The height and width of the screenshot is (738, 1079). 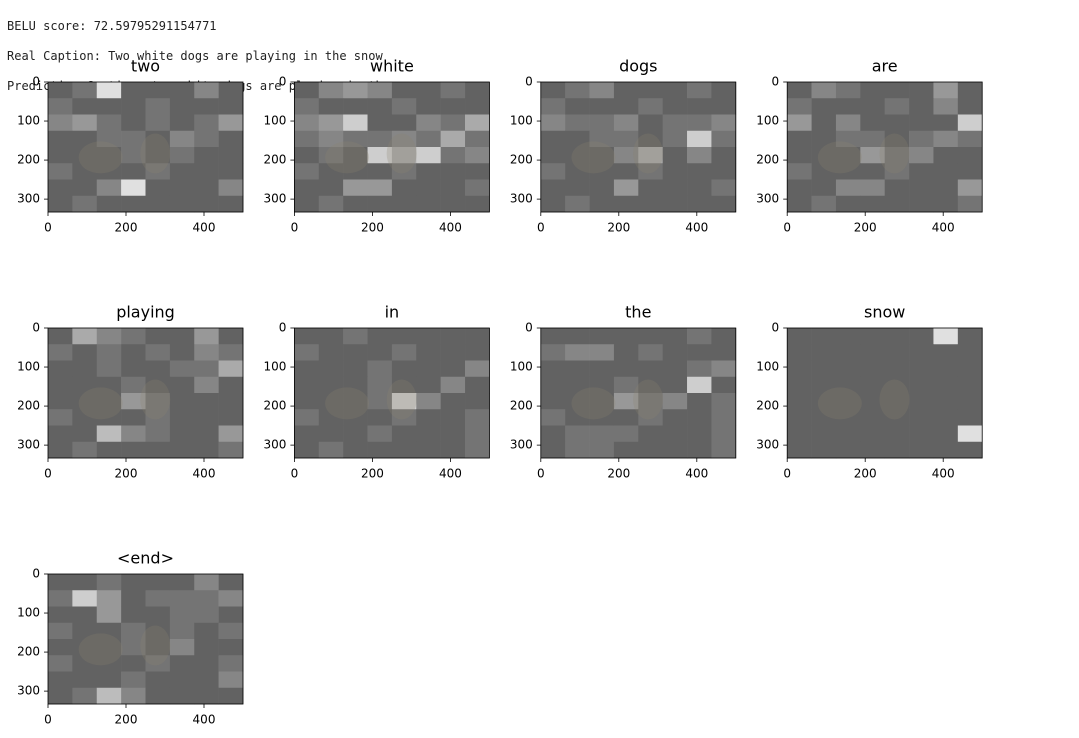 What do you see at coordinates (376, 392) in the screenshot?
I see `subplot: in 0 200 400 0 100 200 300` at bounding box center [376, 392].